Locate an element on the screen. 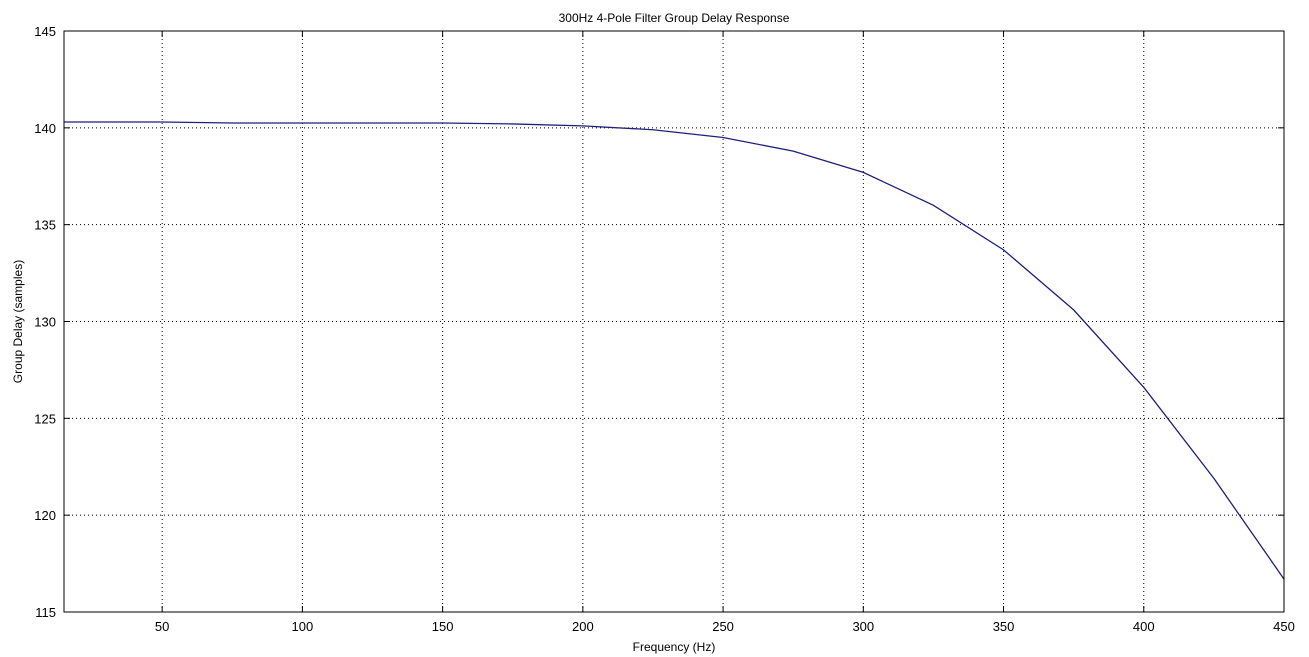 This screenshot has width=1309, height=657. x-tick-label: 250 is located at coordinates (723, 626).